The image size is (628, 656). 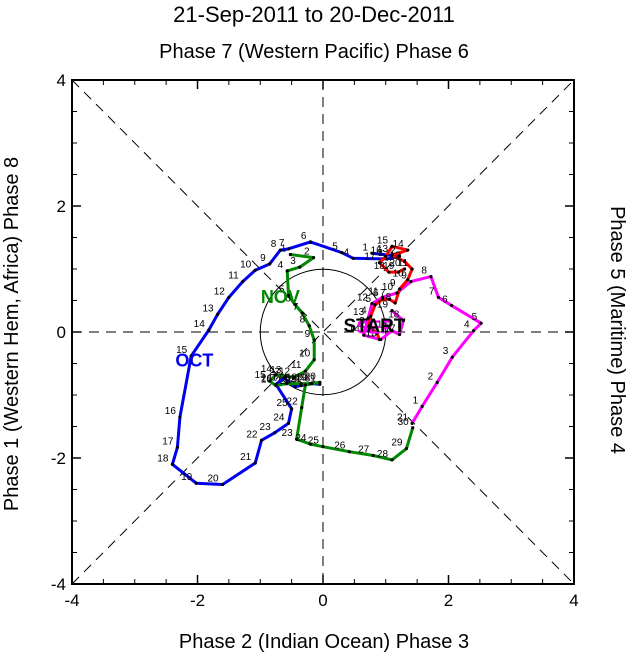 What do you see at coordinates (393, 283) in the screenshot?
I see `day-label: 9` at bounding box center [393, 283].